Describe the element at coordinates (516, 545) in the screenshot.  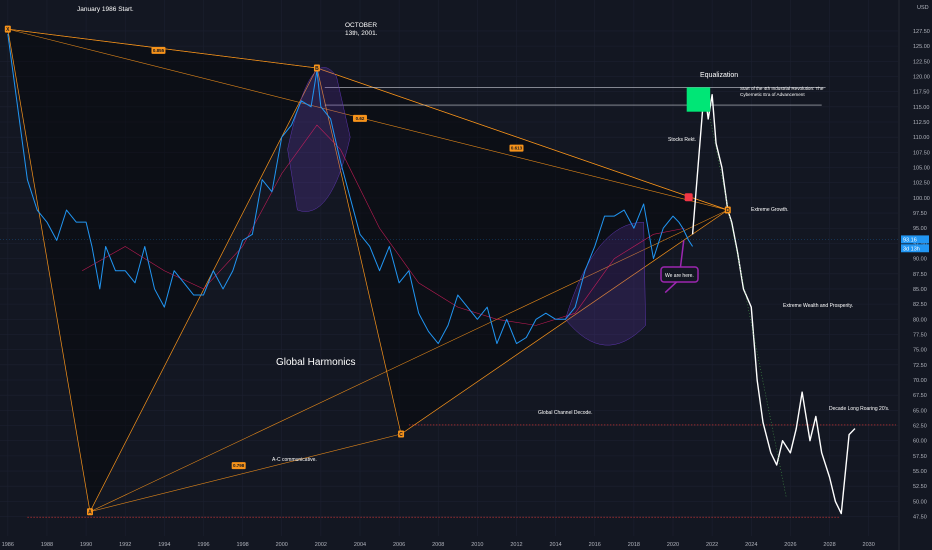
I see `x-tick-label: 2012` at that location.